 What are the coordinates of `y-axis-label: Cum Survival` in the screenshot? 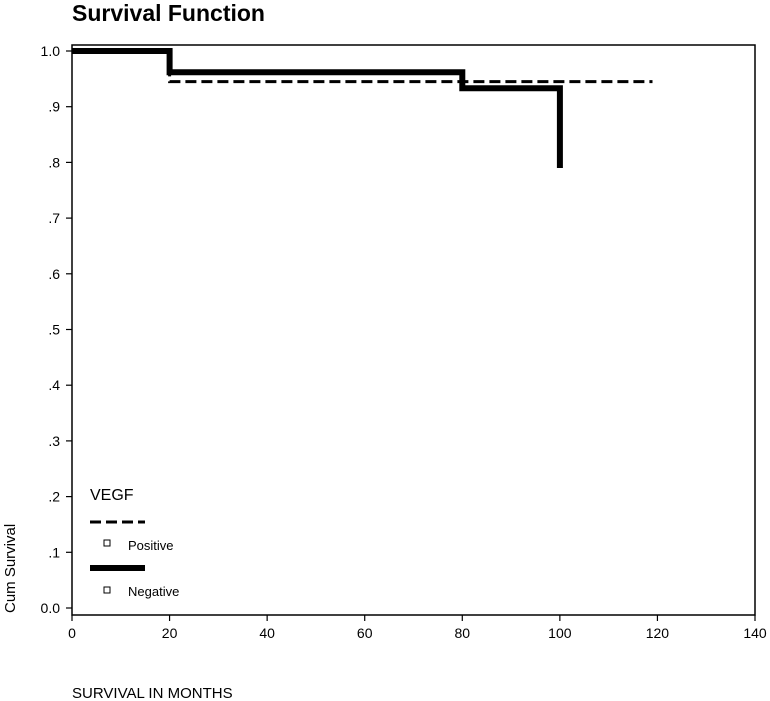 It's located at (10, 568).